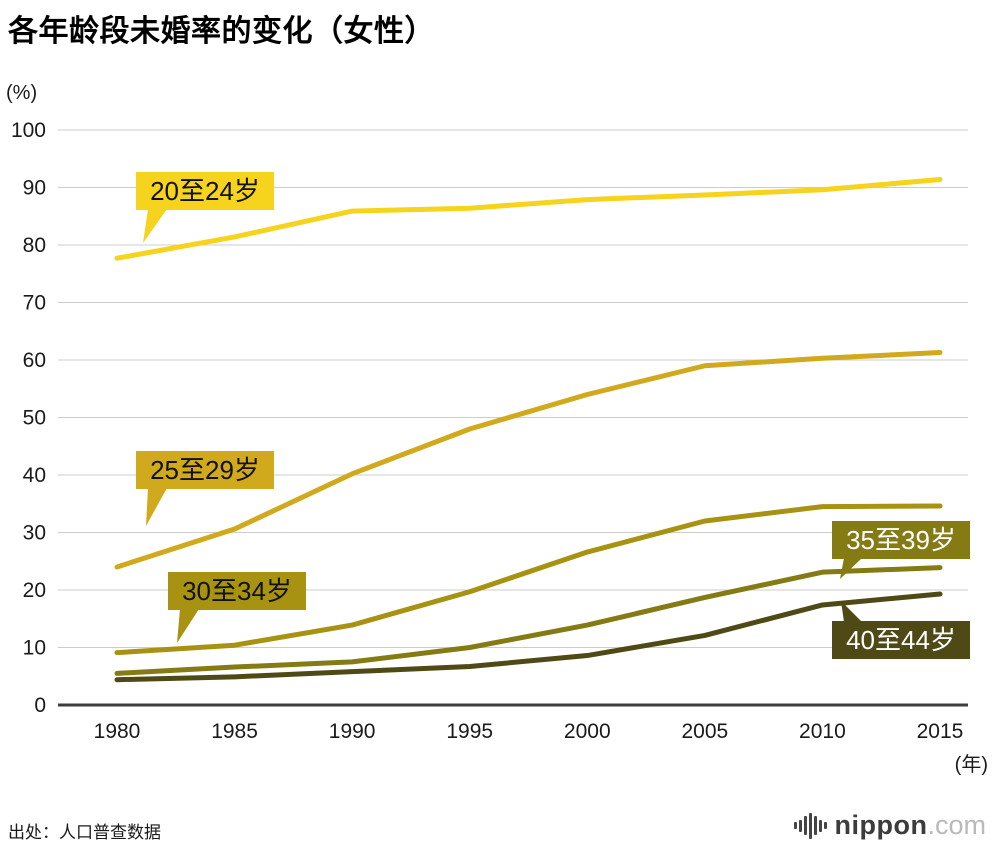 This screenshot has width=1000, height=856. I want to click on y-tick-label: 70, so click(34, 303).